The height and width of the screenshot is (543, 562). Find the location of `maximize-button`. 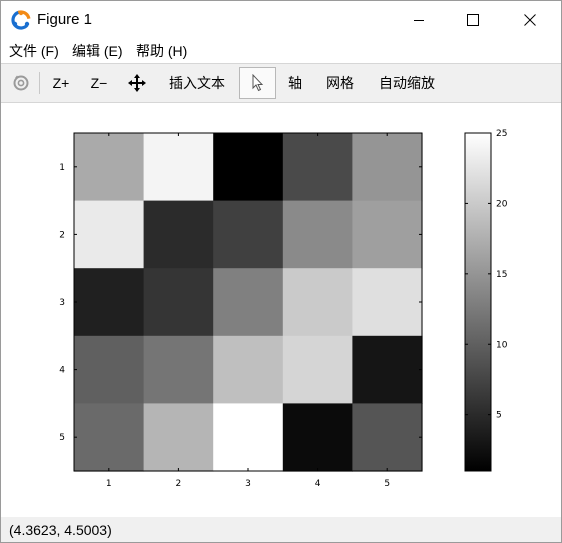

maximize-button is located at coordinates (473, 20).